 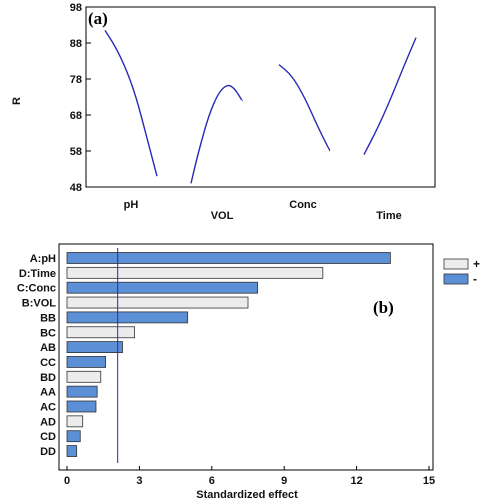 What do you see at coordinates (263, 210) in the screenshot?
I see `factor-labels: pH VOL Conc Time` at bounding box center [263, 210].